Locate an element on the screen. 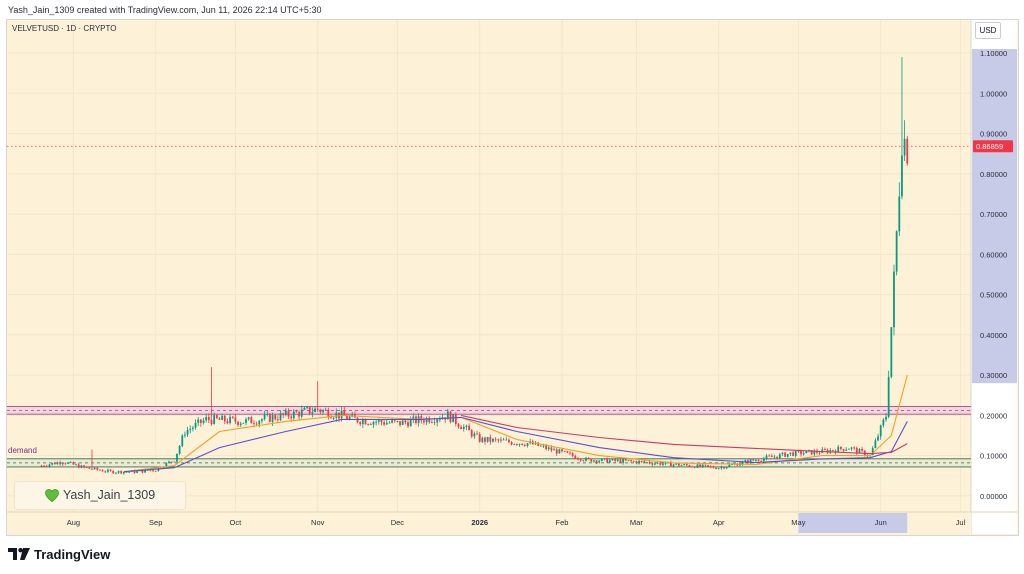 The height and width of the screenshot is (574, 1024). price-tick-label: 0.00000 is located at coordinates (993, 496).